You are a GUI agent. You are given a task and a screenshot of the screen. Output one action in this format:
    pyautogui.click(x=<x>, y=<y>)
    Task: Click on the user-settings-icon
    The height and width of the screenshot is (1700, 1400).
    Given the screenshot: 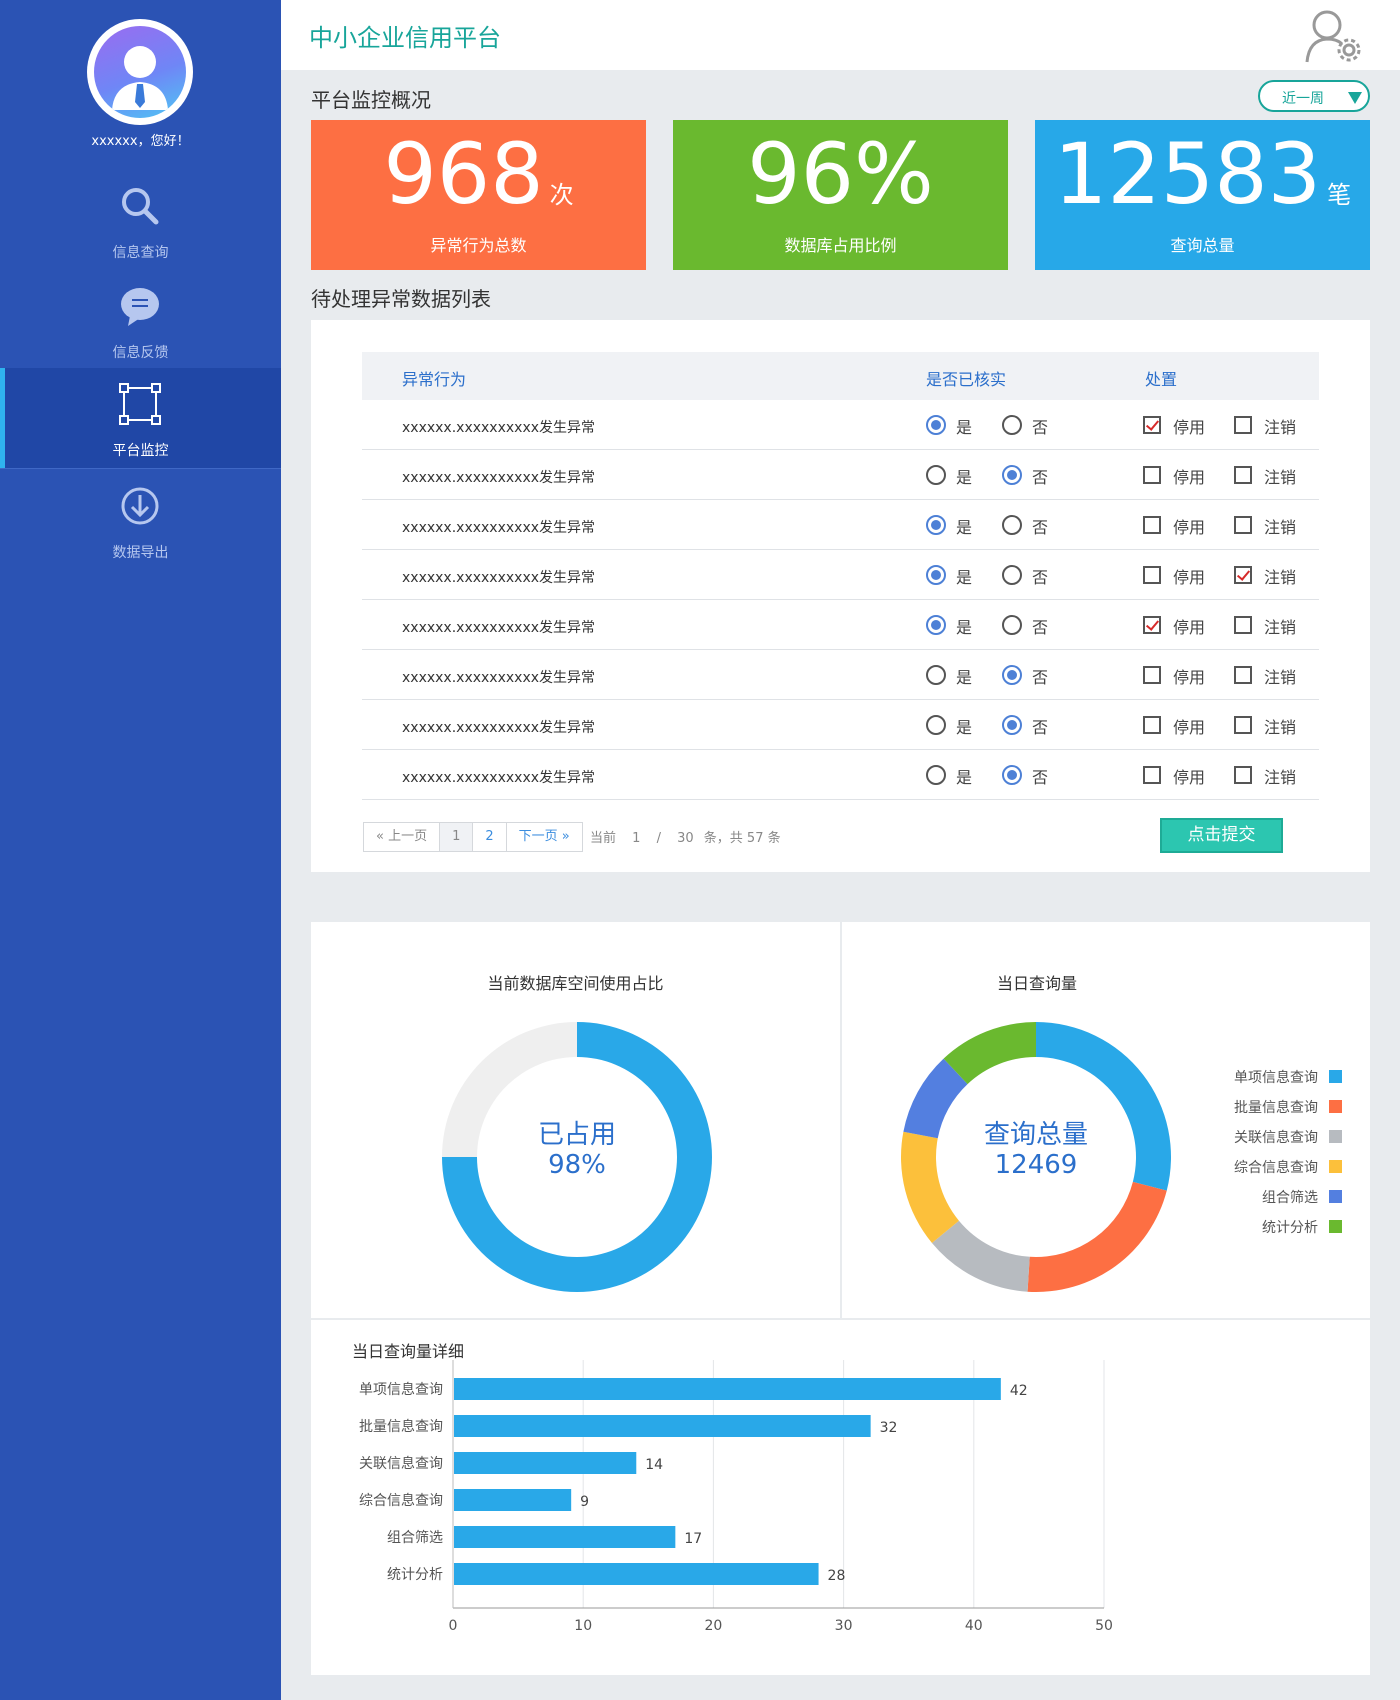 What is the action you would take?
    pyautogui.click(x=1333, y=35)
    